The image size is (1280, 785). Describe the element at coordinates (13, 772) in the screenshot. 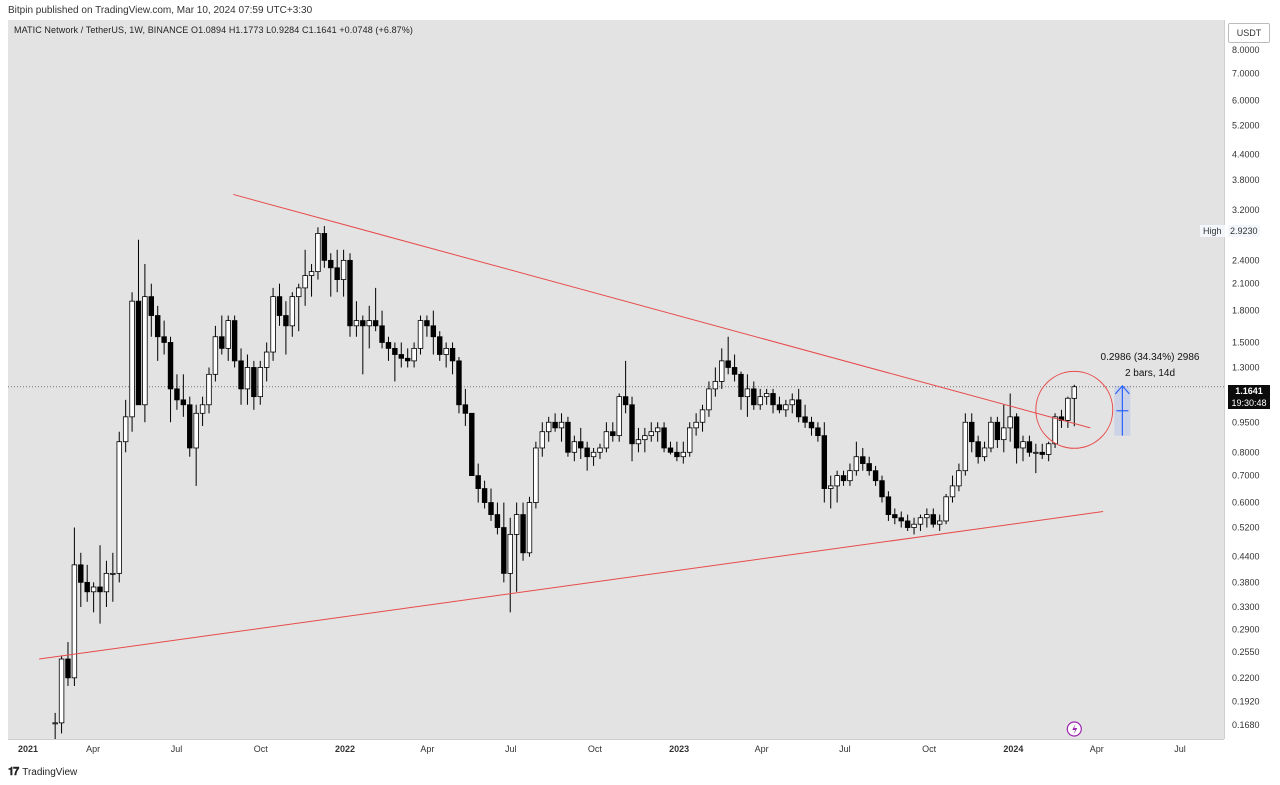

I see `tradingview-logo-icon: 𝟏𝟕` at that location.